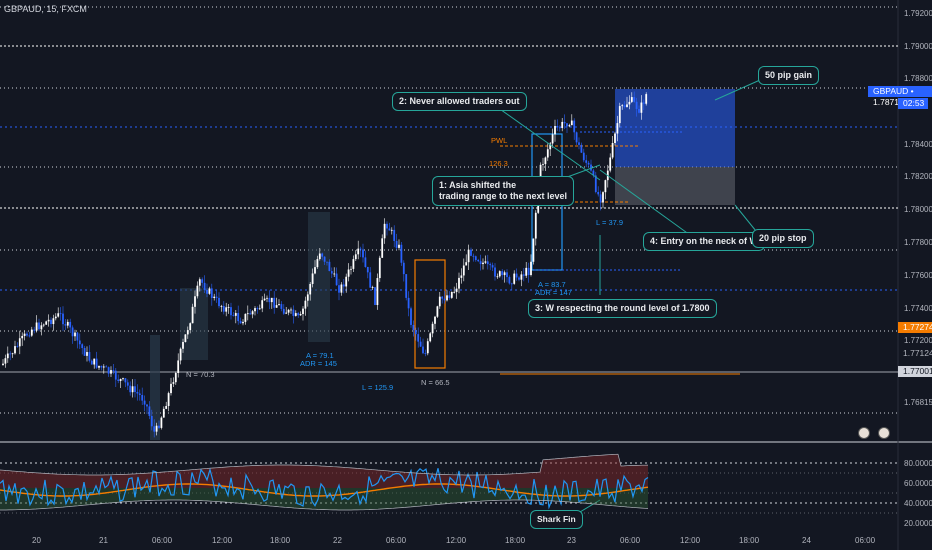  I want to click on avatar-icon, so click(884, 433).